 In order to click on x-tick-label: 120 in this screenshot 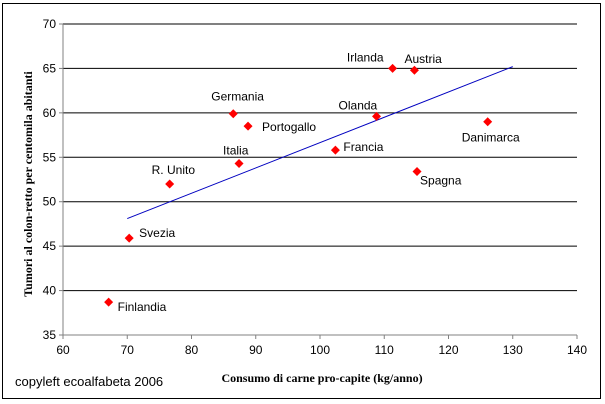, I will do `click(448, 350)`.